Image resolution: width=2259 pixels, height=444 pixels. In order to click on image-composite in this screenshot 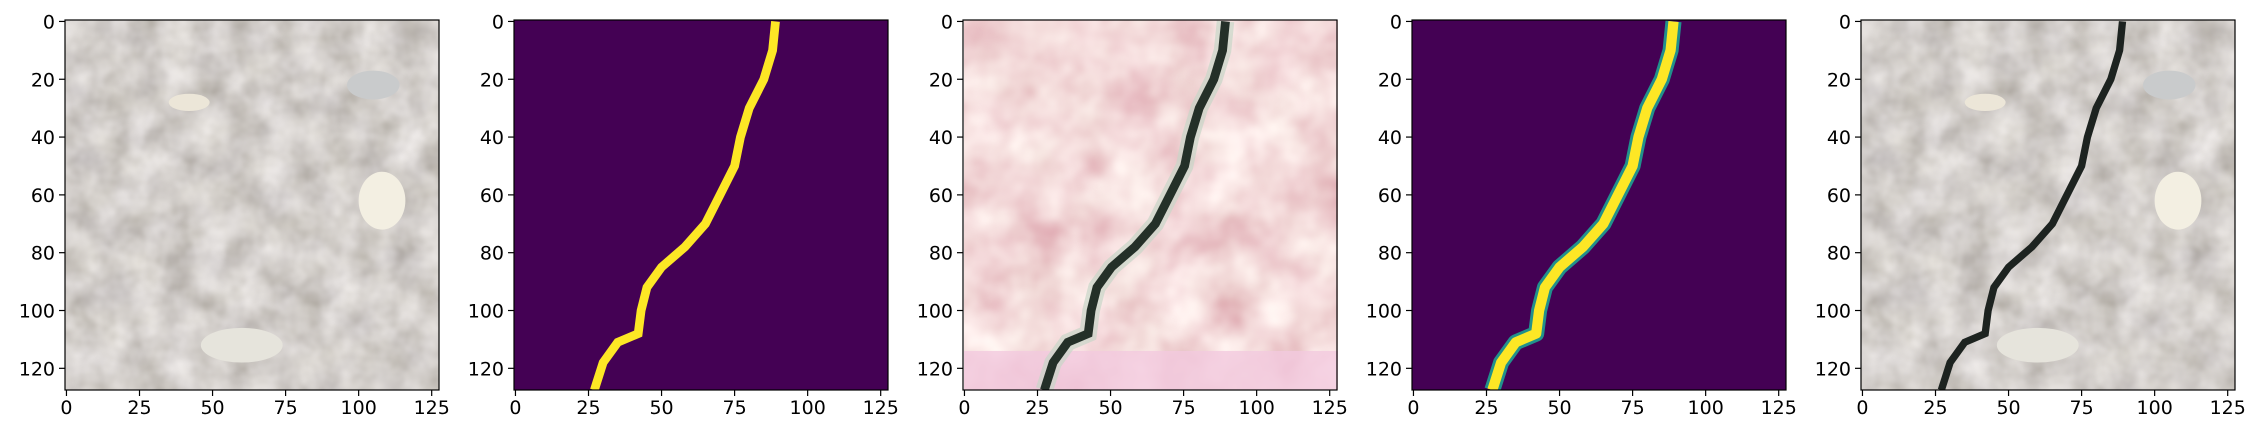, I will do `click(2048, 205)`.